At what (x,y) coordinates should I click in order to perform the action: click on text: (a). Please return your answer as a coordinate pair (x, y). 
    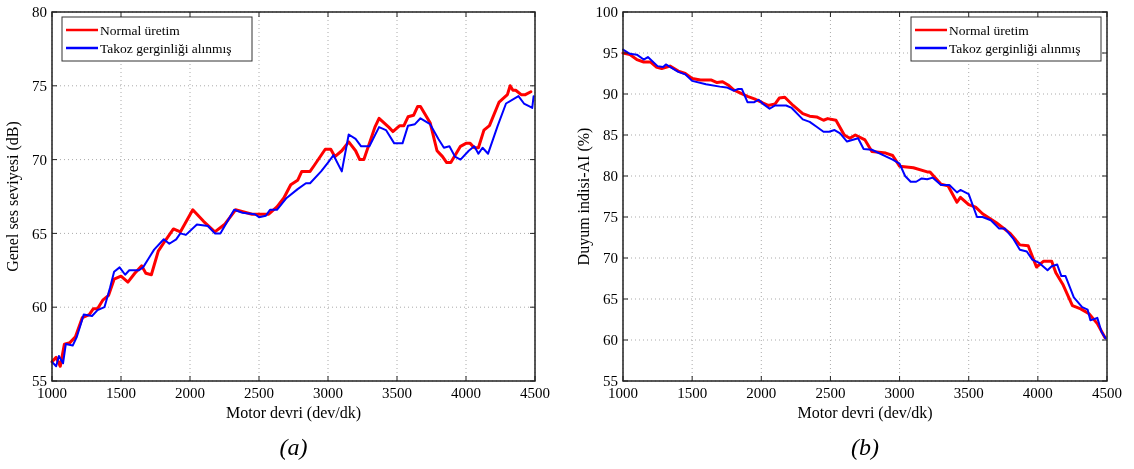
    Looking at the image, I should click on (293, 447).